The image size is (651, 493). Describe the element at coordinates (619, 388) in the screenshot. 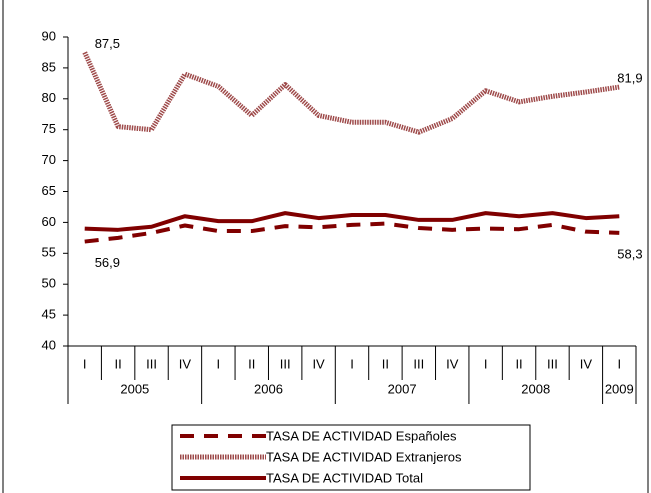

I see `group-label: 2009` at that location.